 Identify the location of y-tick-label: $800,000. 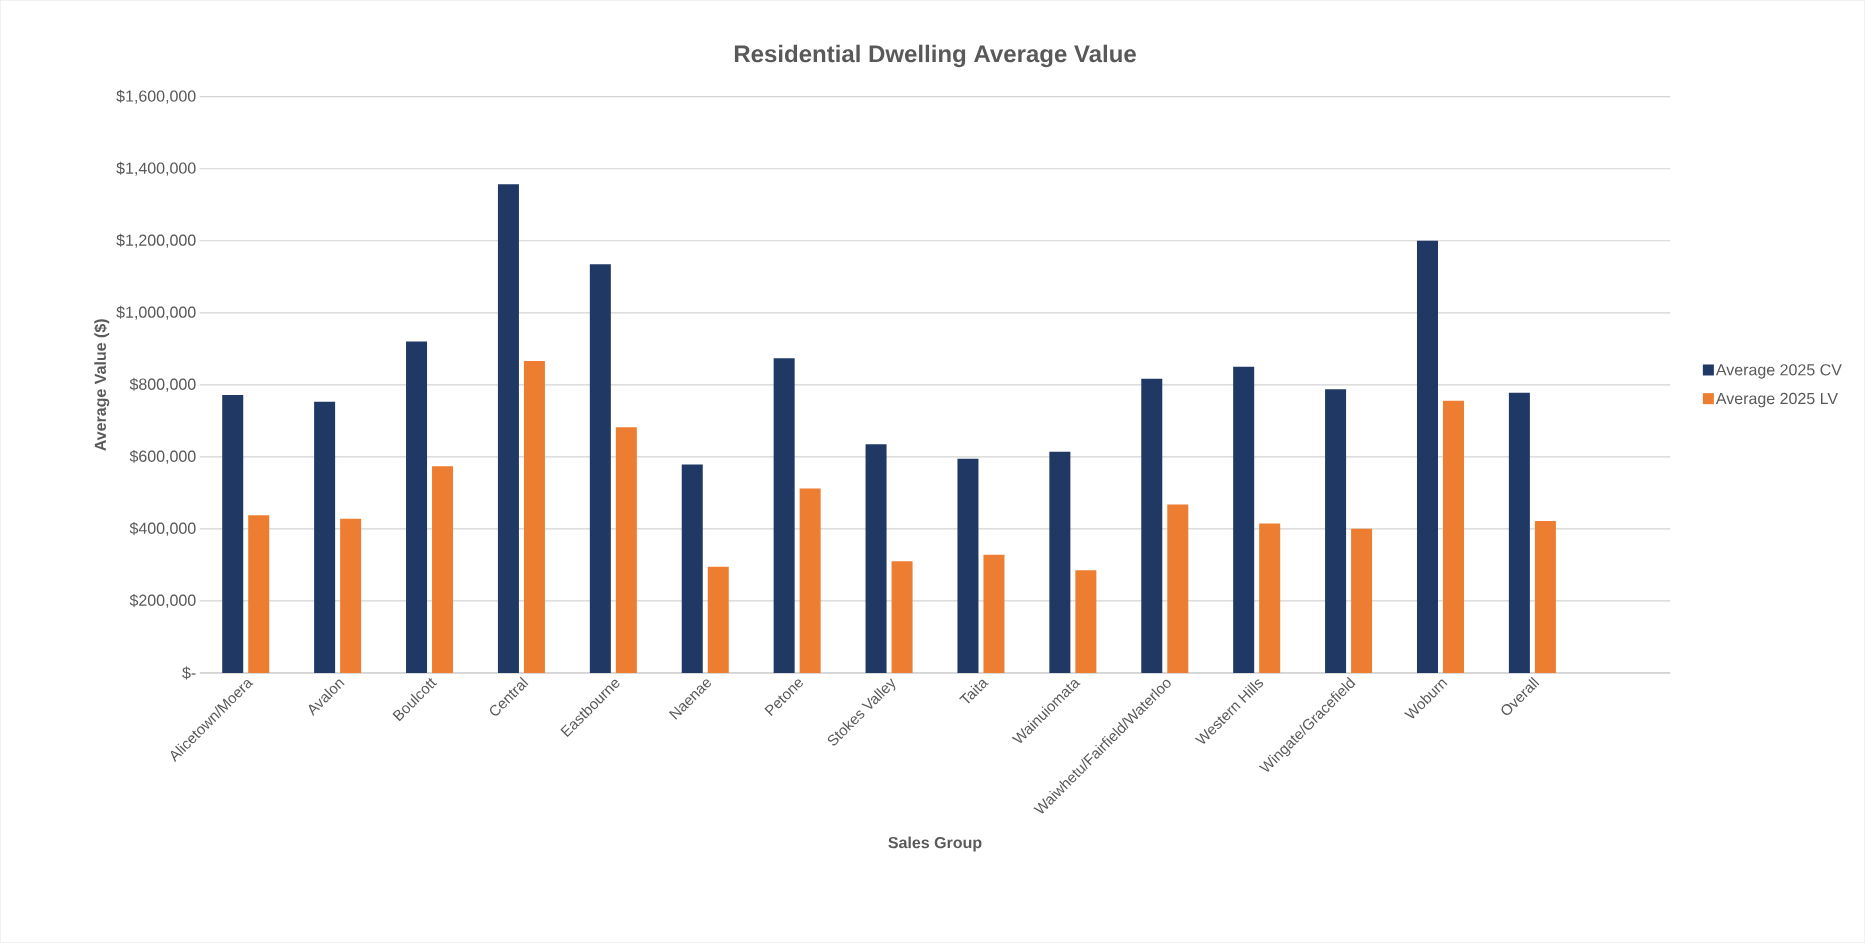
(162, 385).